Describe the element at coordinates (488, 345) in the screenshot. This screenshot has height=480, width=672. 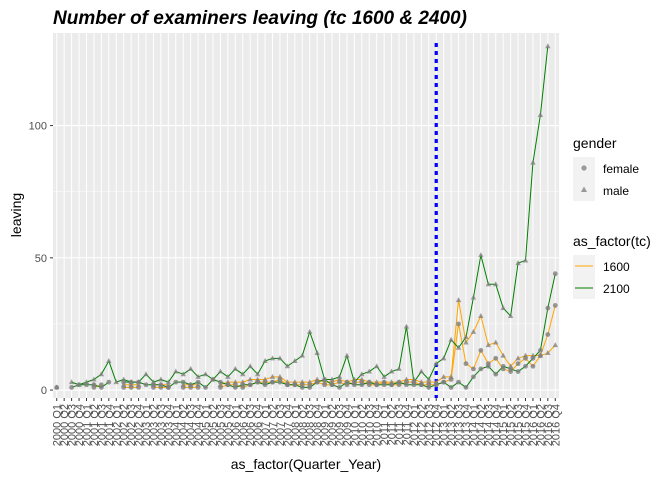
I see `point-1600-male-2014-Q3` at that location.